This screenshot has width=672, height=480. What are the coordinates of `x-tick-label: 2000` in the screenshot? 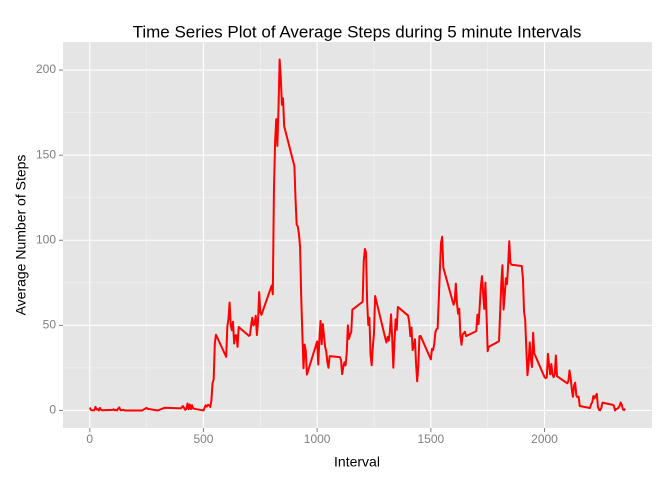 It's located at (544, 439).